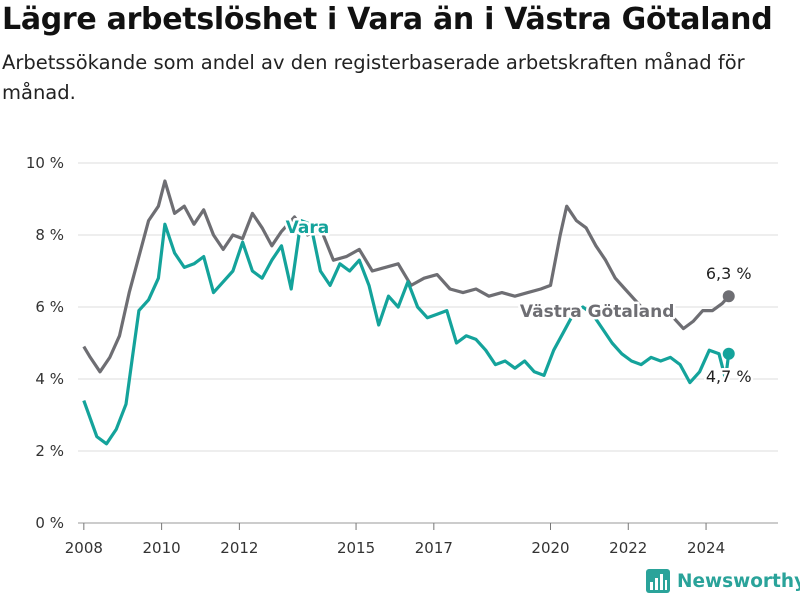 This screenshot has height=600, width=800. I want to click on x-tick-label: 2015, so click(356, 548).